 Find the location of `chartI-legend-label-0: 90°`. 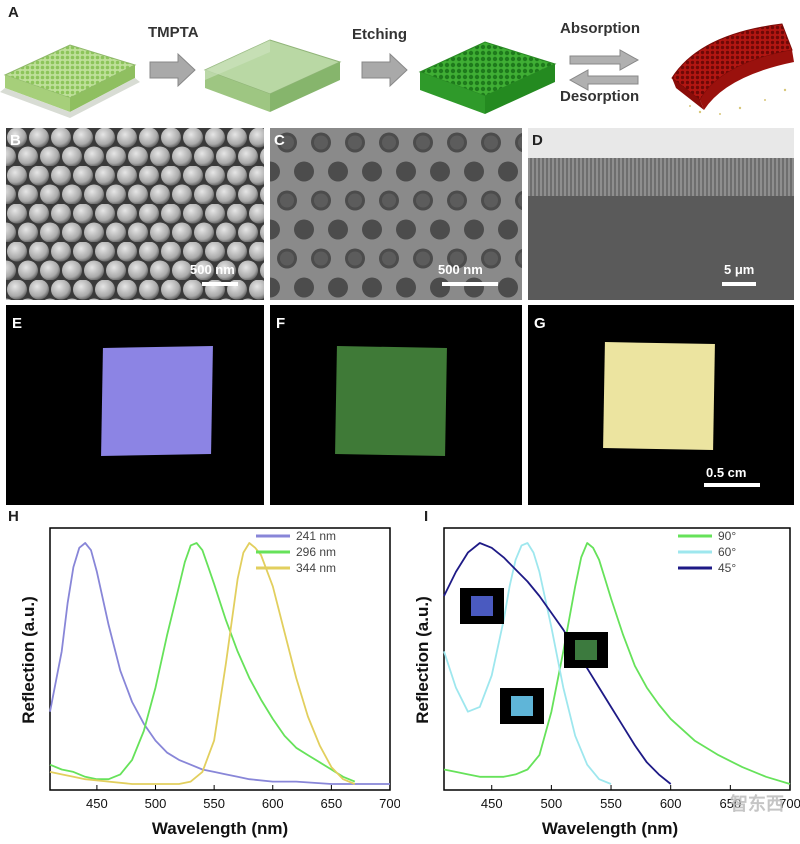

chartI-legend-label-0: 90° is located at coordinates (727, 536).